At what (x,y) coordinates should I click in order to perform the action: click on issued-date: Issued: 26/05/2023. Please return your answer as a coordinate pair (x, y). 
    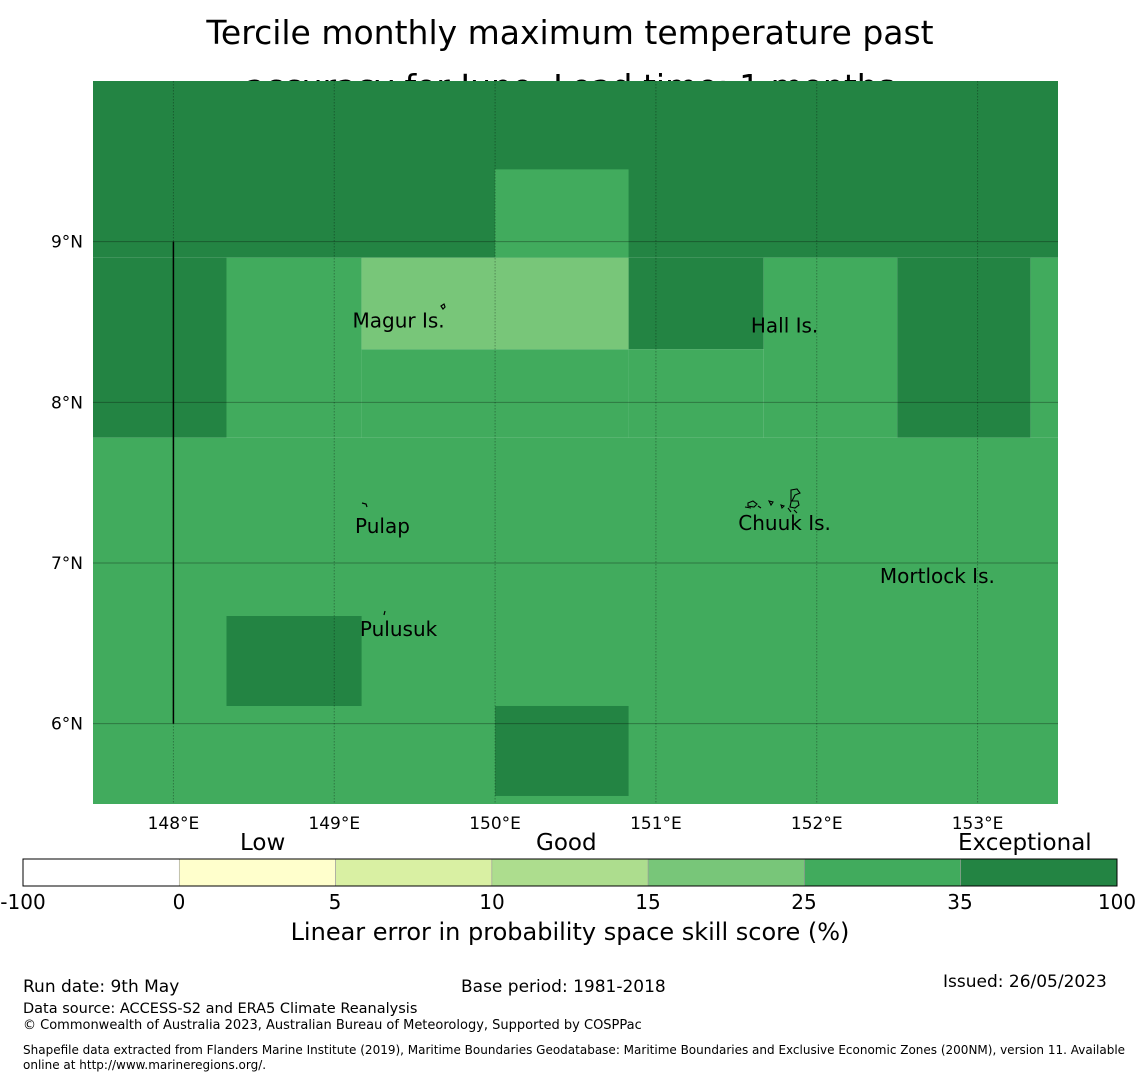
    Looking at the image, I should click on (1025, 982).